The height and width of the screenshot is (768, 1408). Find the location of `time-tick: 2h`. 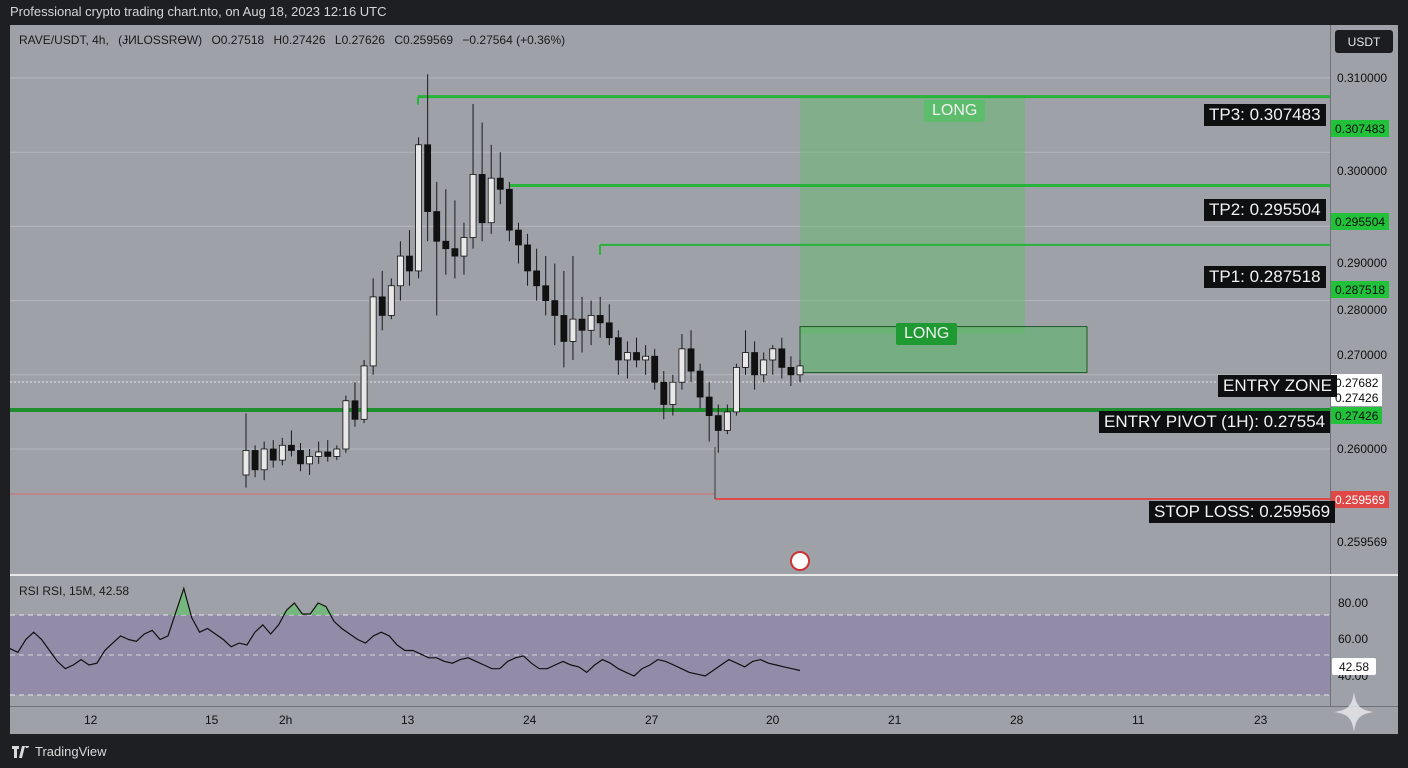

time-tick: 2h is located at coordinates (286, 720).